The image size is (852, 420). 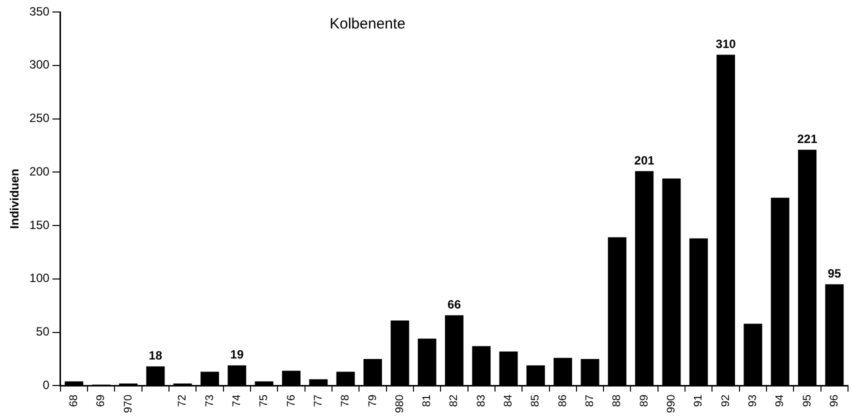 I want to click on x-tick-label: 990, so click(x=672, y=404).